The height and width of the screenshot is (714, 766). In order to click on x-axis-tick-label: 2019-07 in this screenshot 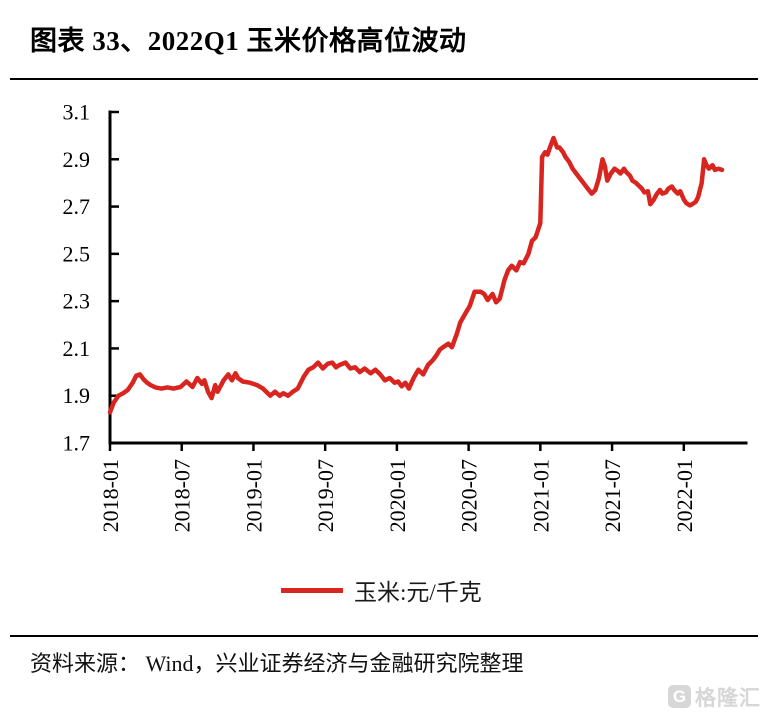, I will do `click(325, 495)`.